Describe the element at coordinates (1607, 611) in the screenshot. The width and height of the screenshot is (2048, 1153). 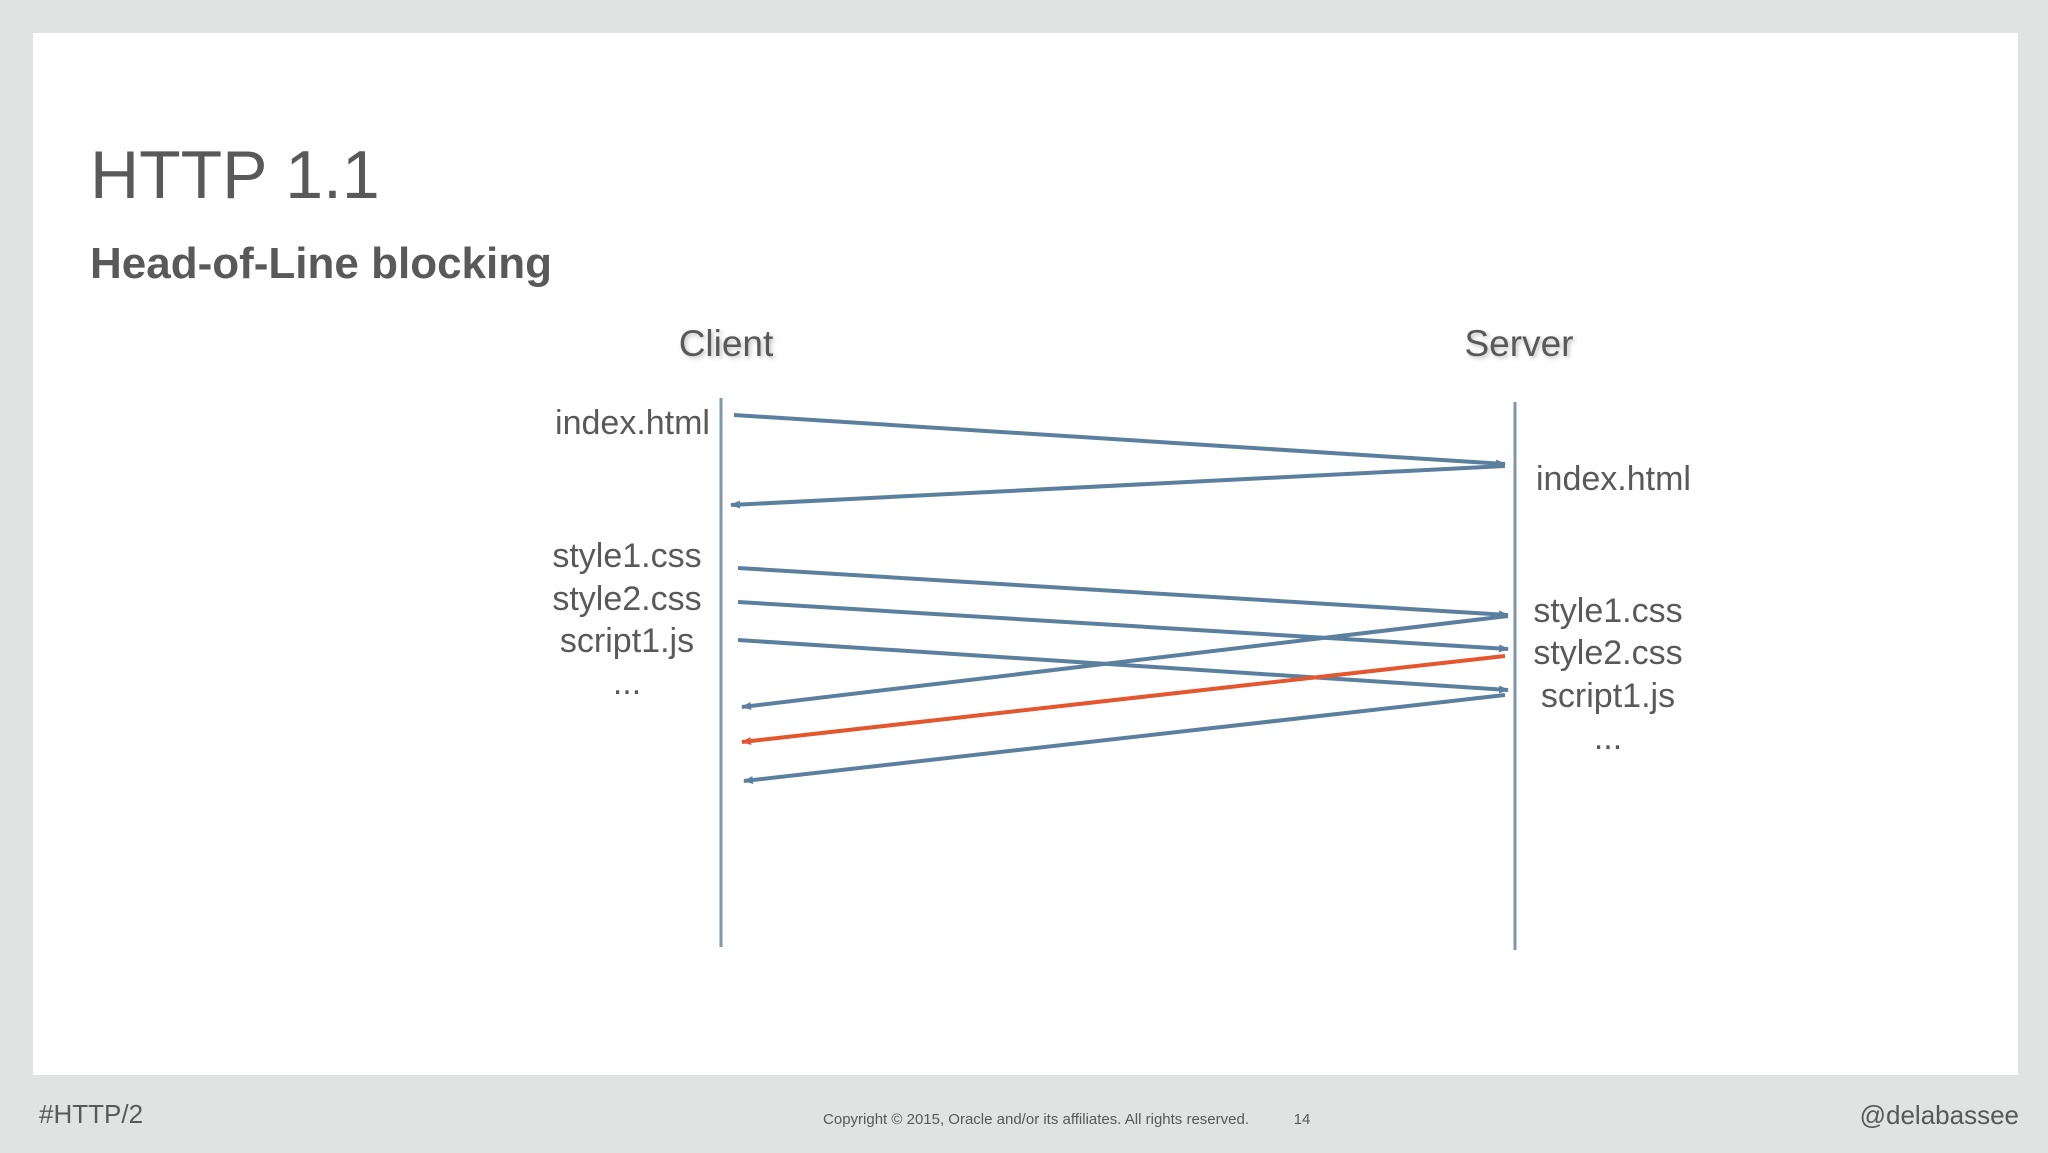
I see `server-resource: style1.css` at that location.